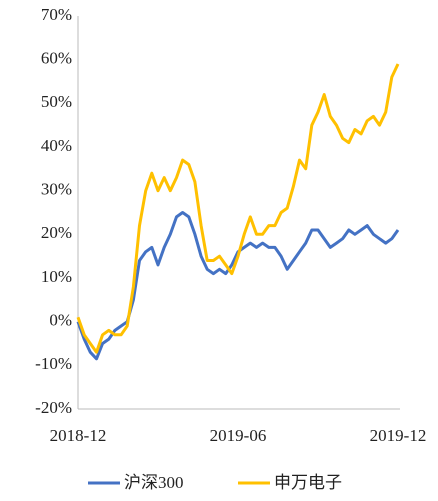 The height and width of the screenshot is (501, 438). Describe the element at coordinates (56, 101) in the screenshot. I see `y-tick-label: 50%` at that location.